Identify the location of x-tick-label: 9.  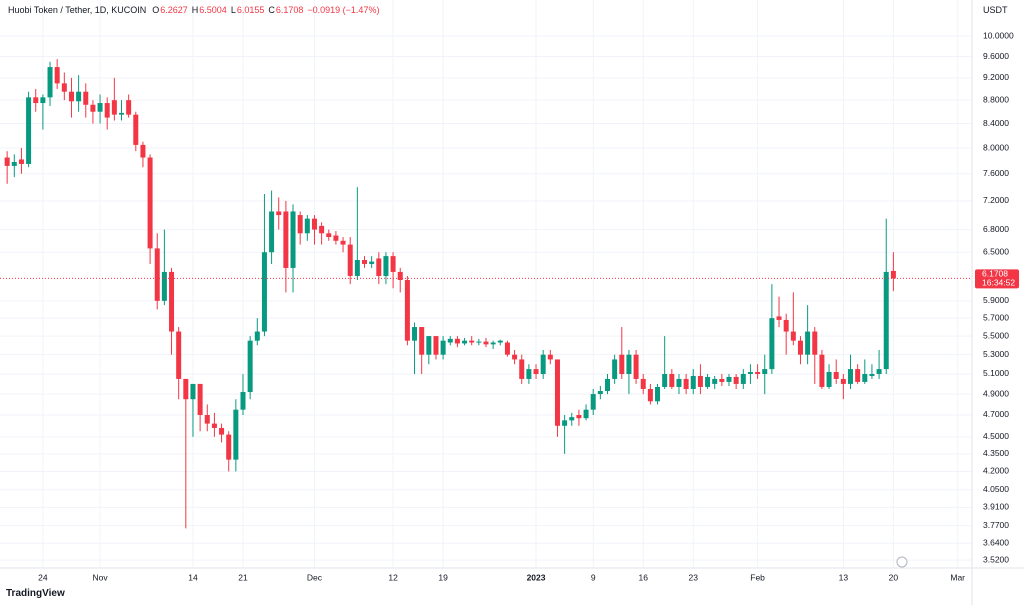
(593, 577).